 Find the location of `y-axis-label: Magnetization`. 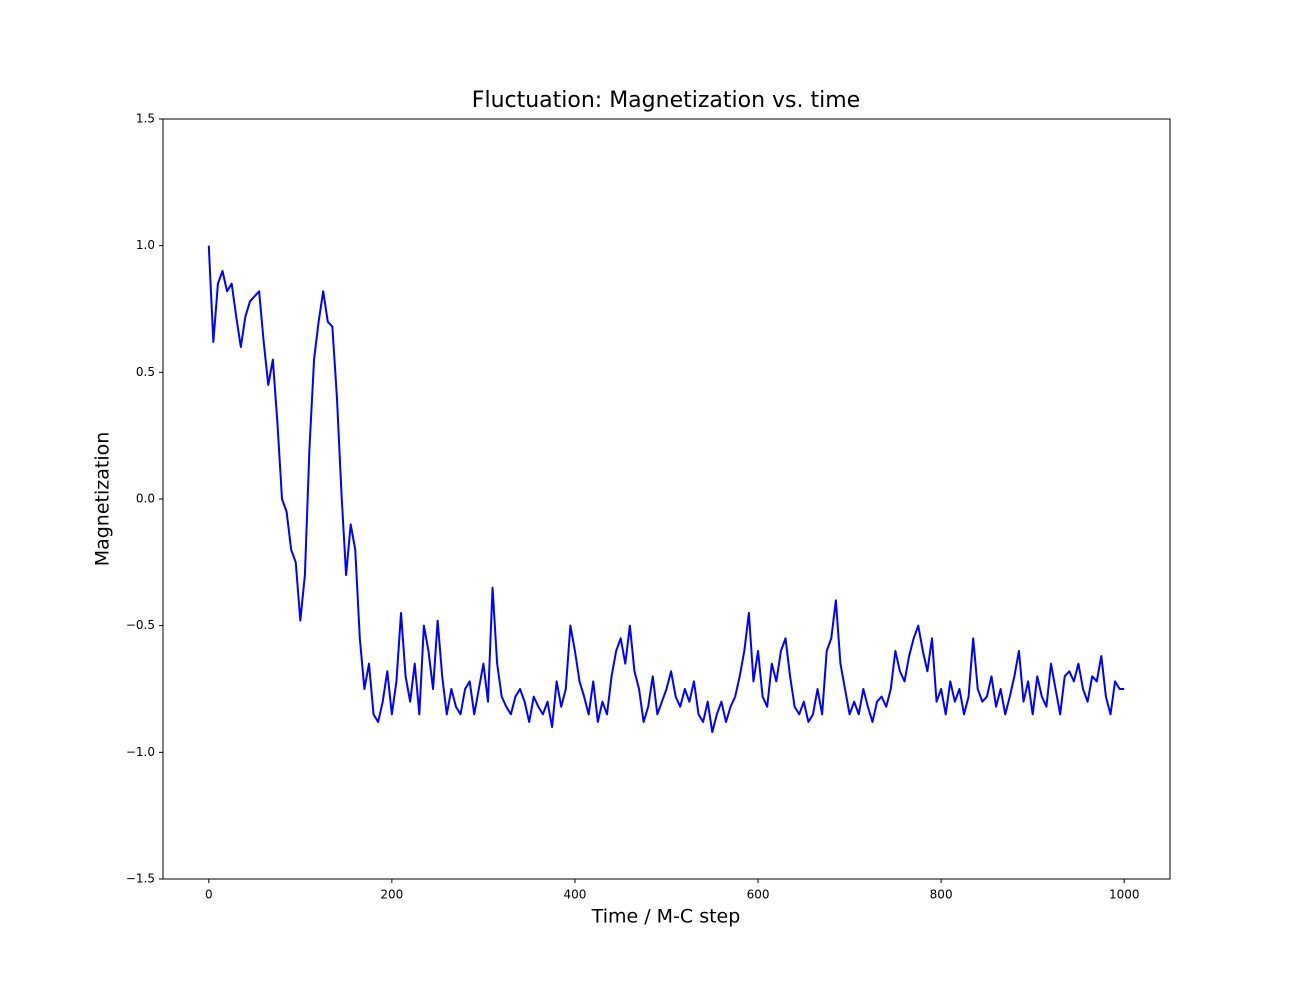

y-axis-label: Magnetization is located at coordinates (103, 499).